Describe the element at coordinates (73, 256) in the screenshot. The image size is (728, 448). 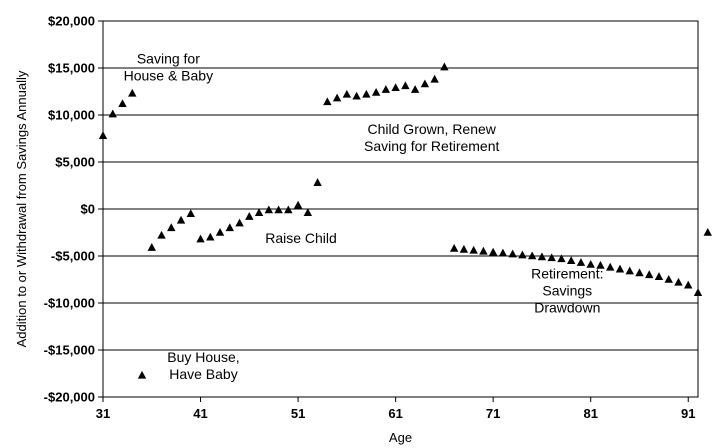
I see `y-tick-label: -$5,000` at that location.